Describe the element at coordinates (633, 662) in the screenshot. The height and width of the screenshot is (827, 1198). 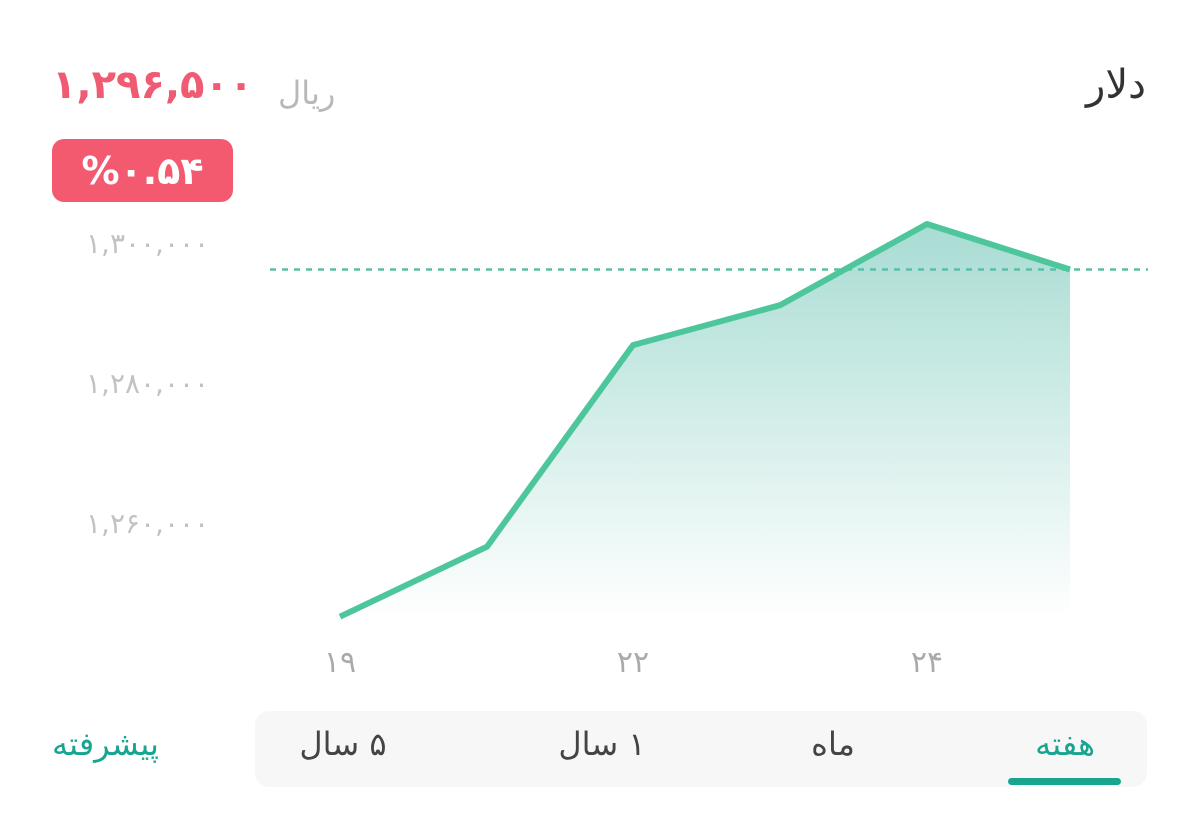
I see `x-tick-label: ۲۲` at that location.